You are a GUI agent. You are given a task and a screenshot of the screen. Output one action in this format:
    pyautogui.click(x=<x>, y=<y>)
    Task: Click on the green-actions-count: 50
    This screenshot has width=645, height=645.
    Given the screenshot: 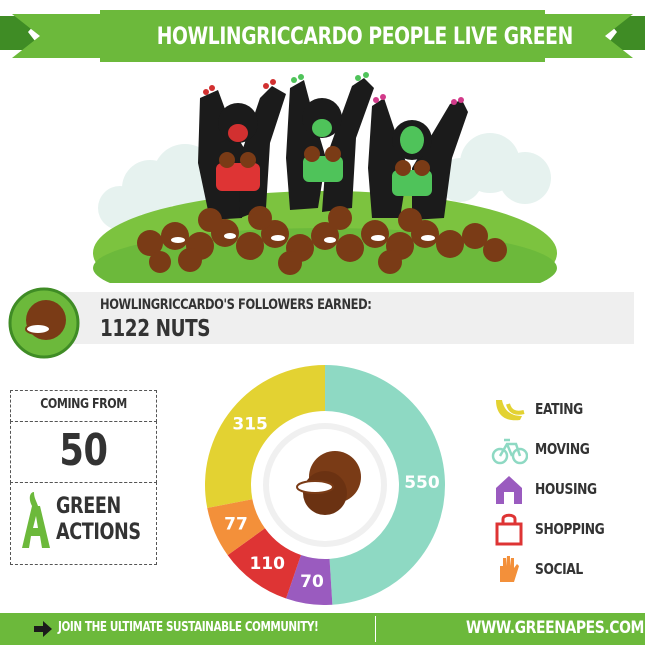 What is the action you would take?
    pyautogui.click(x=83, y=450)
    